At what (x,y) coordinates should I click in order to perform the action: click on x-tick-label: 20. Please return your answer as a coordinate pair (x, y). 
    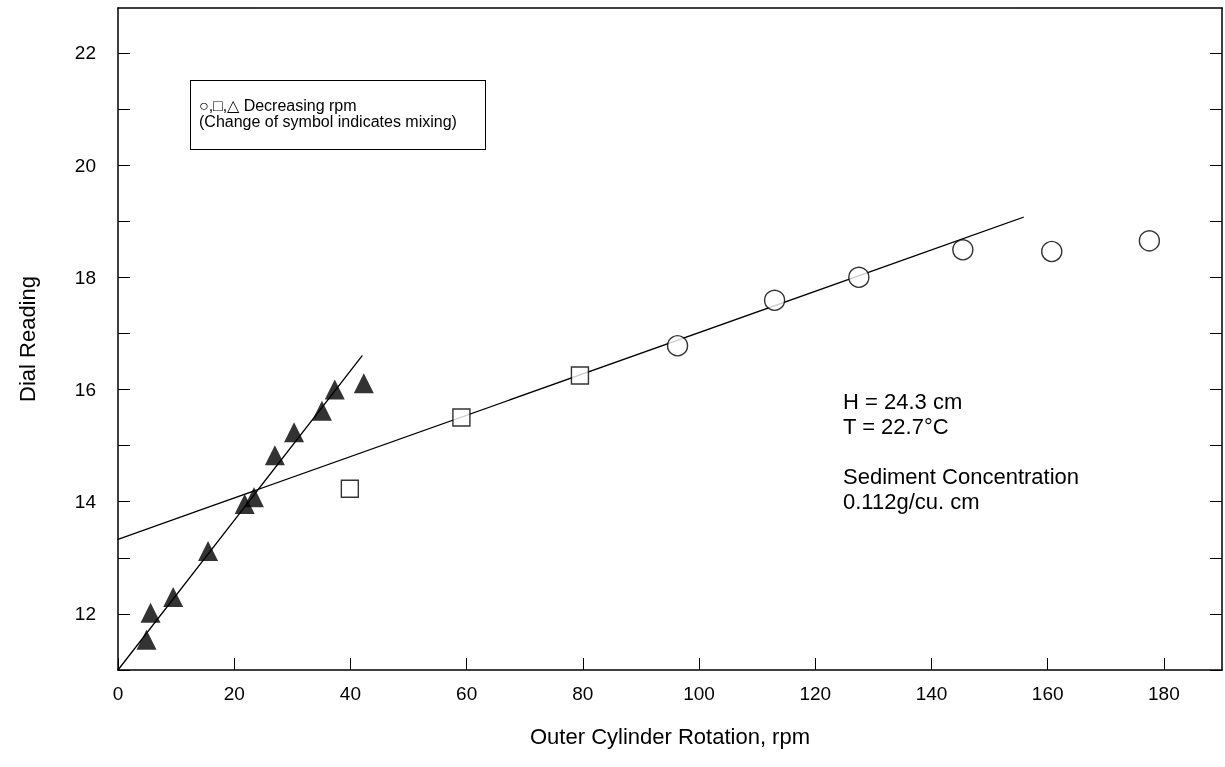
    Looking at the image, I should click on (234, 693).